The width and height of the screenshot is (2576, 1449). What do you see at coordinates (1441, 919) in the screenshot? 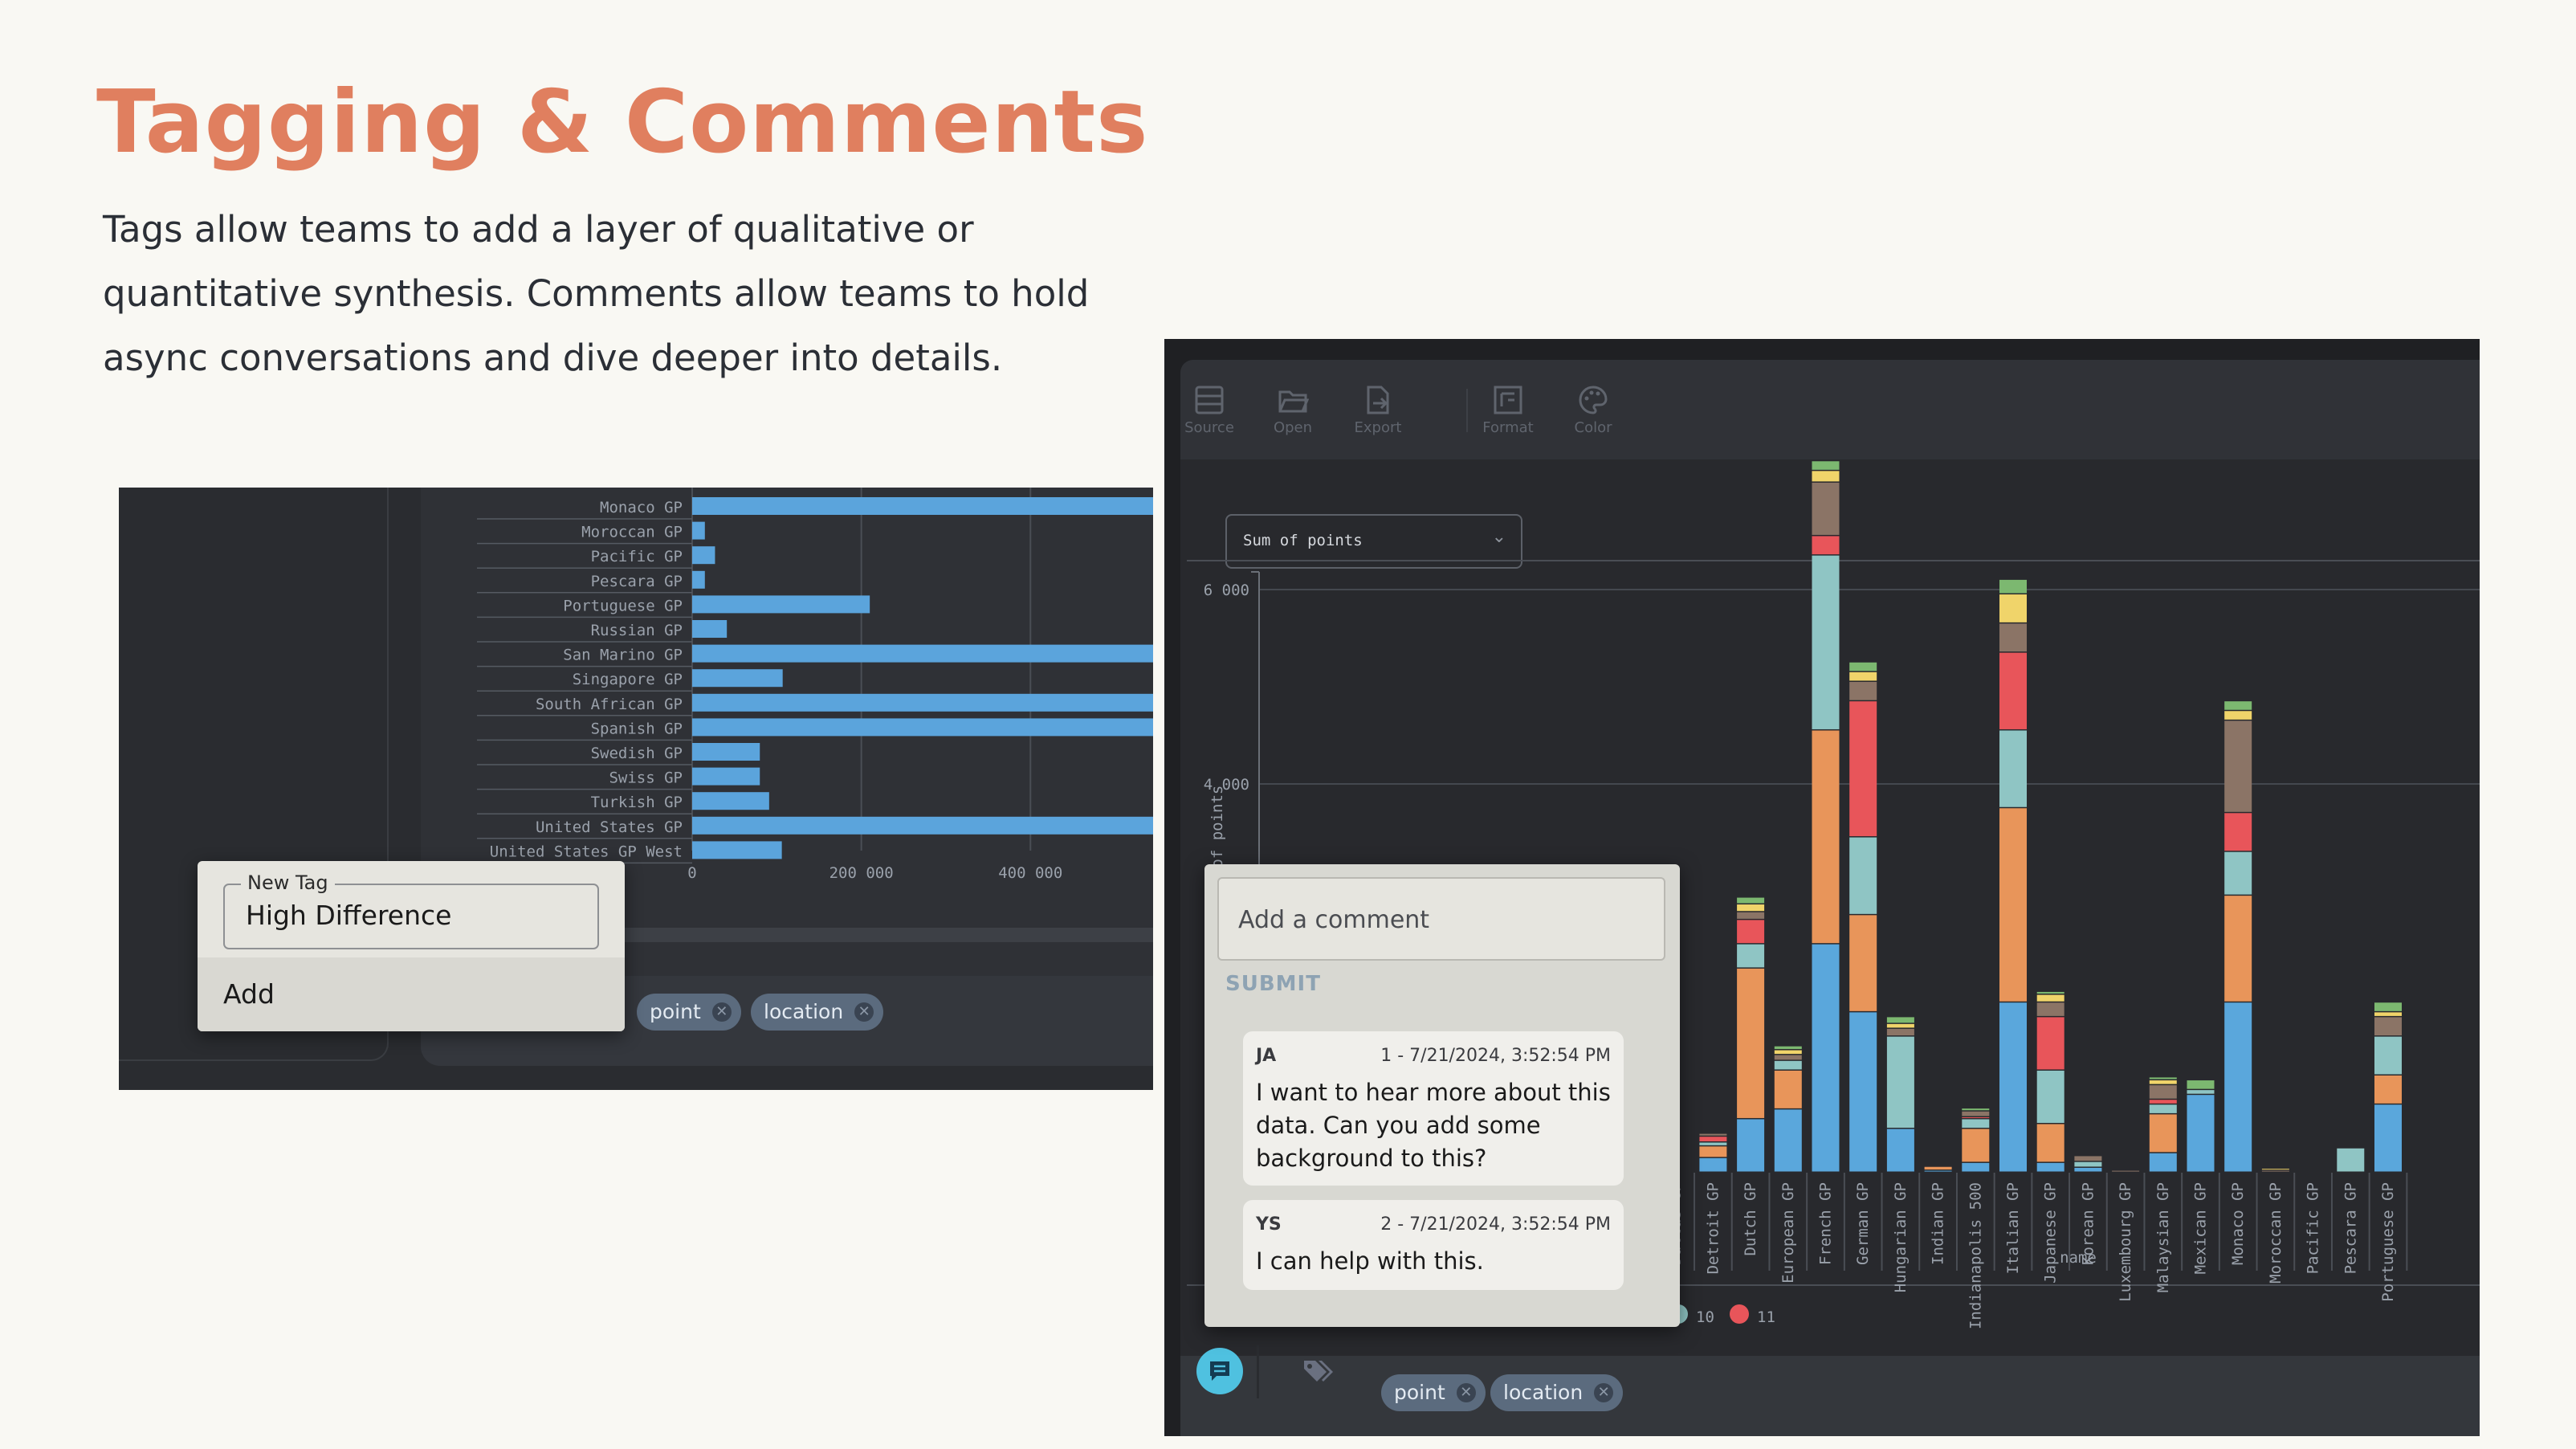
I see `comment-input: Add a comment` at bounding box center [1441, 919].